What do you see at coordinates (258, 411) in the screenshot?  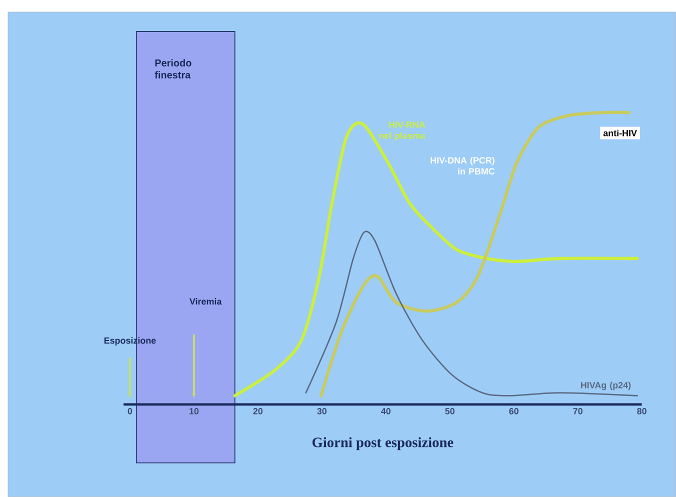 I see `x-tick-label: 20` at bounding box center [258, 411].